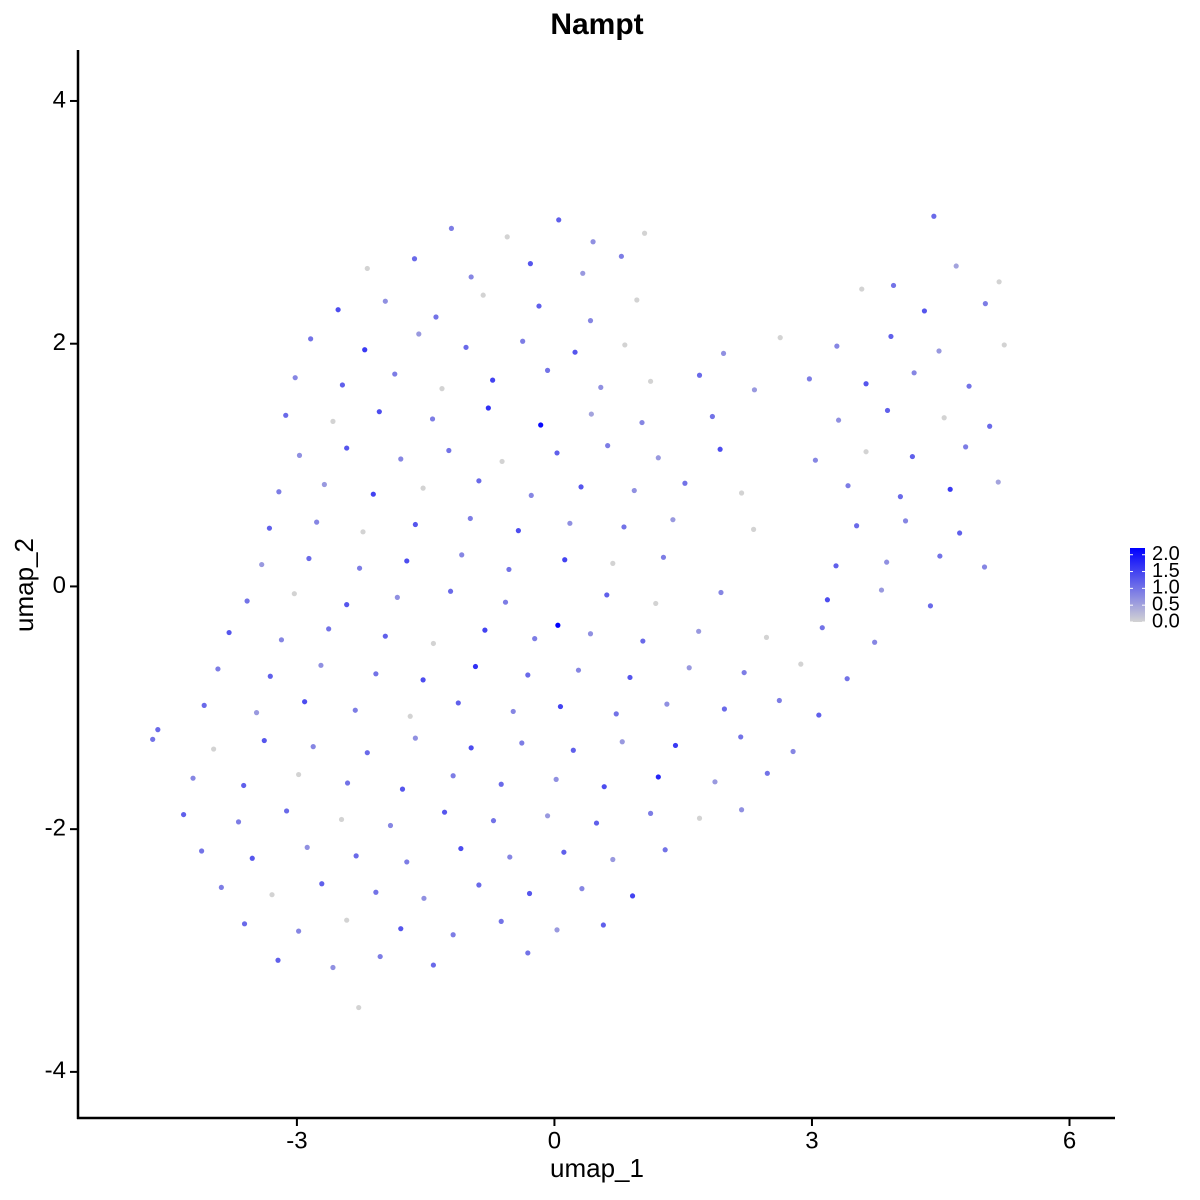 The image size is (1200, 1200). I want to click on colorbar-label: 1.0, so click(1166, 588).